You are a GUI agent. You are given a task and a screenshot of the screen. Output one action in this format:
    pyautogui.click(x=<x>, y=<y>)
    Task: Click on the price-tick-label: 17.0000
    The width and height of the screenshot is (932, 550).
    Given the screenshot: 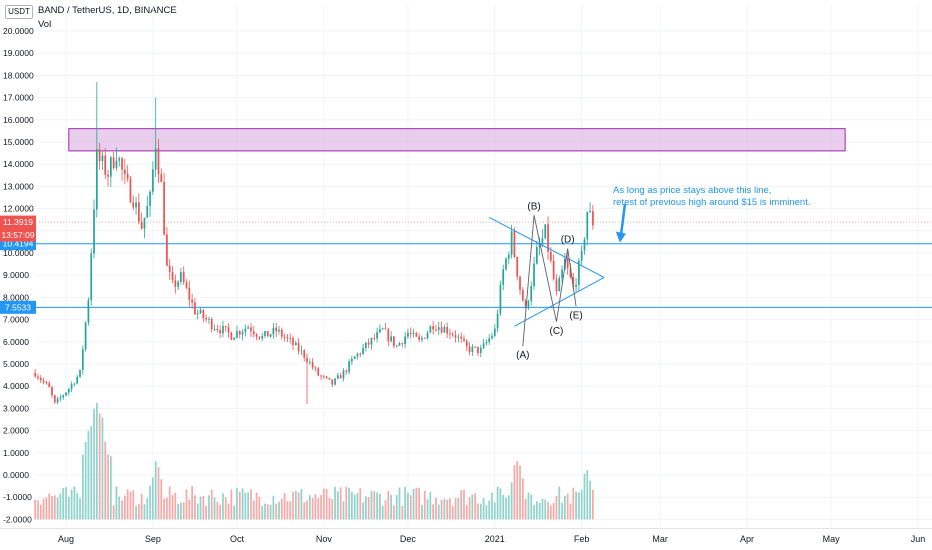 What is the action you would take?
    pyautogui.click(x=18, y=98)
    